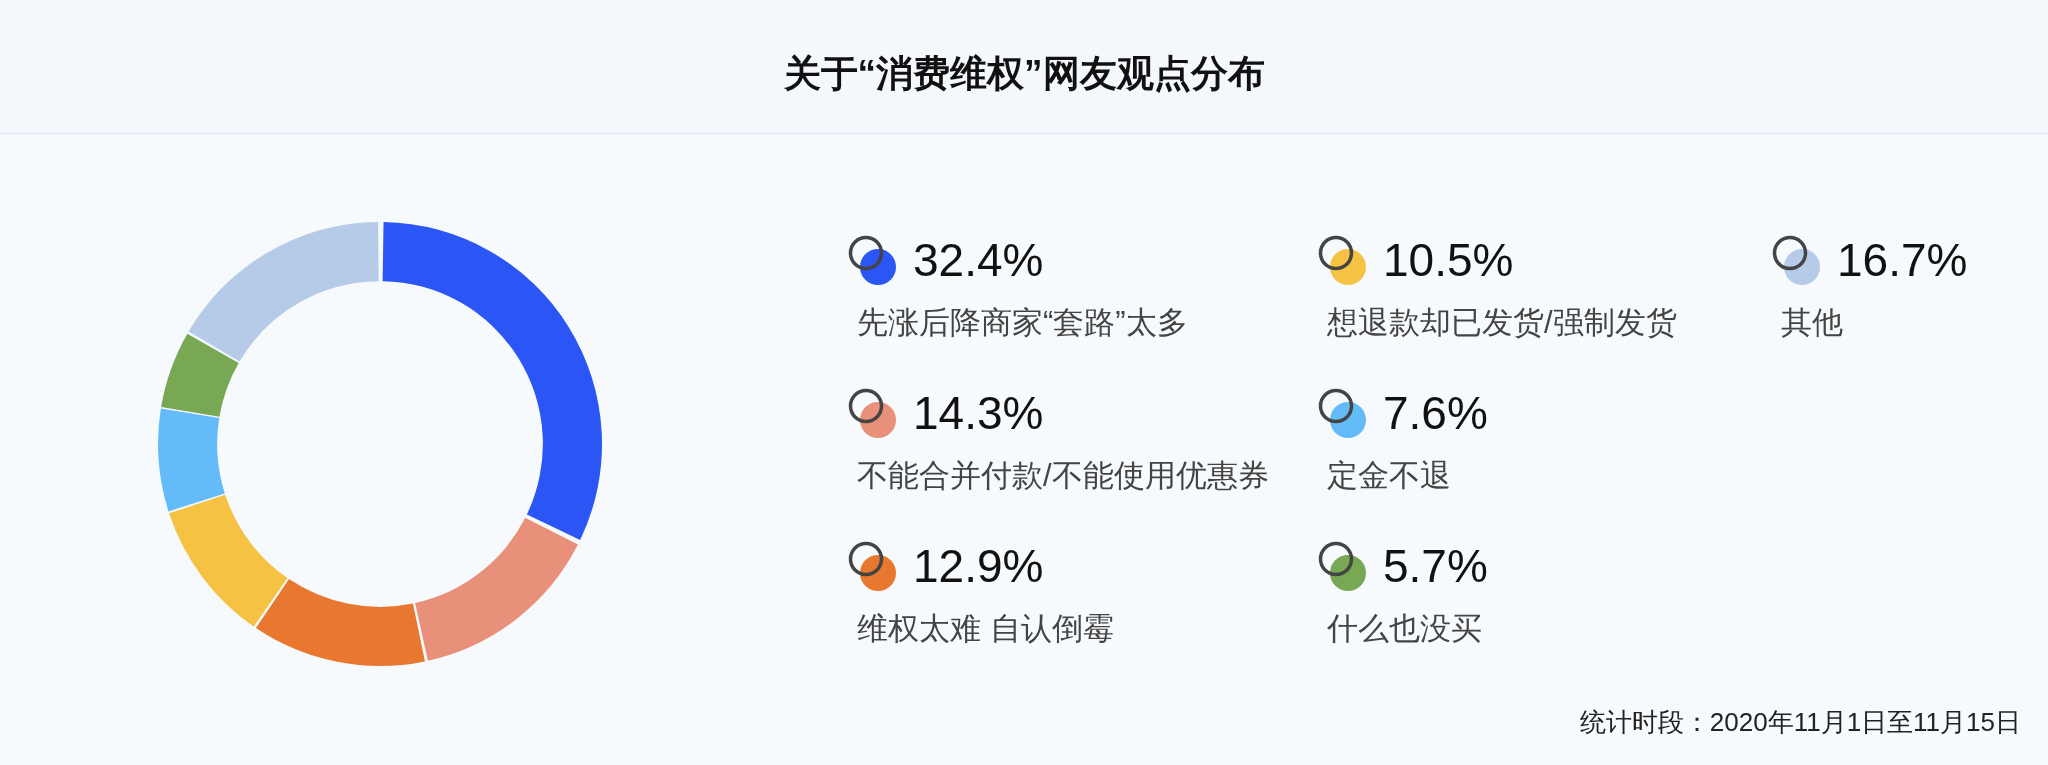 The image size is (2048, 765). Describe the element at coordinates (1404, 628) in the screenshot. I see `legend-label: 什么也没买` at that location.